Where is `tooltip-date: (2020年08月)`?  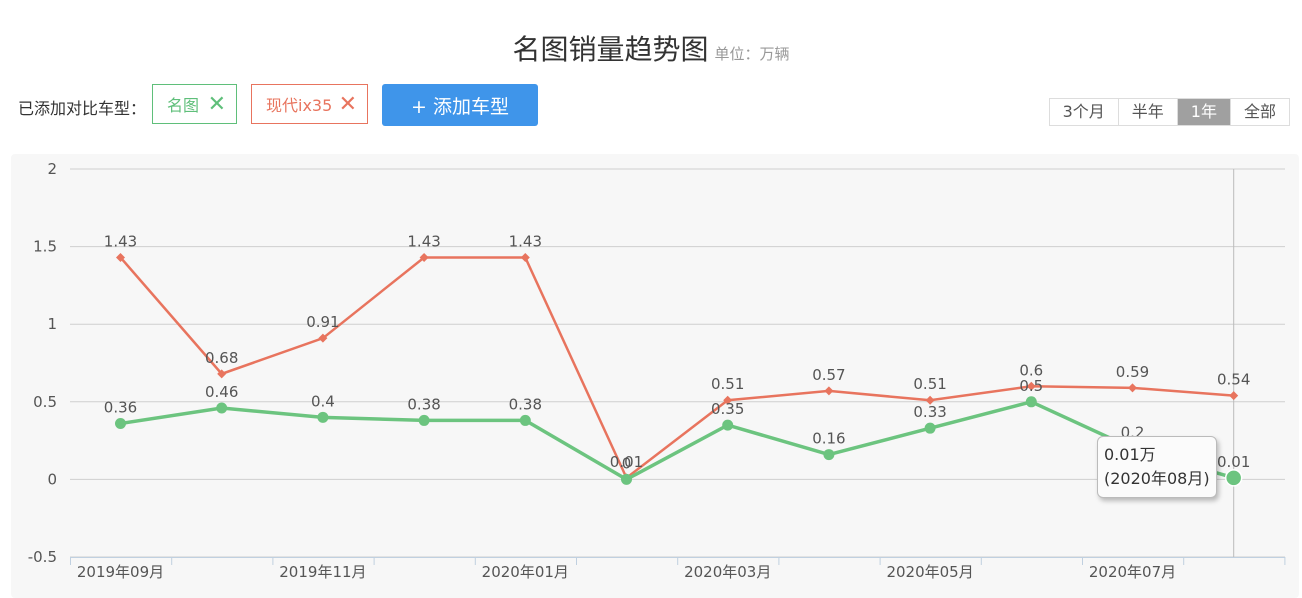 tooltip-date: (2020年08月) is located at coordinates (1157, 478).